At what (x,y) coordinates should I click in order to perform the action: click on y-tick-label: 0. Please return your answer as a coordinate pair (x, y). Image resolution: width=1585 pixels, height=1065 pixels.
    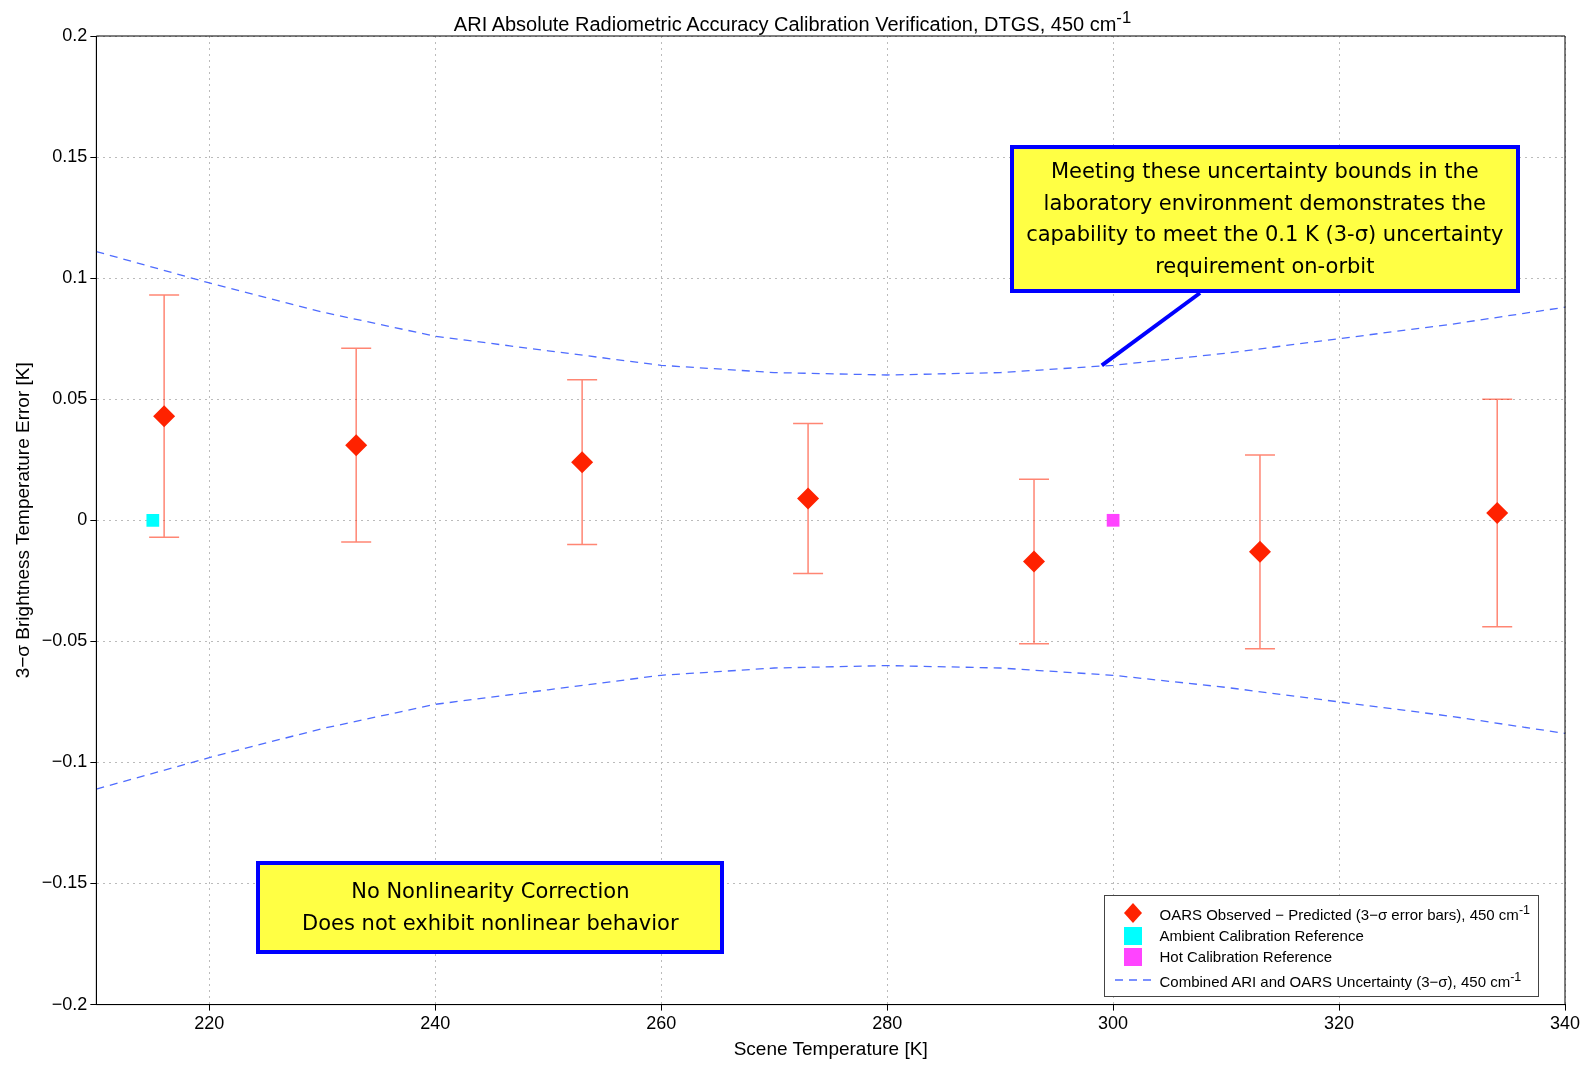
    Looking at the image, I should click on (82, 519).